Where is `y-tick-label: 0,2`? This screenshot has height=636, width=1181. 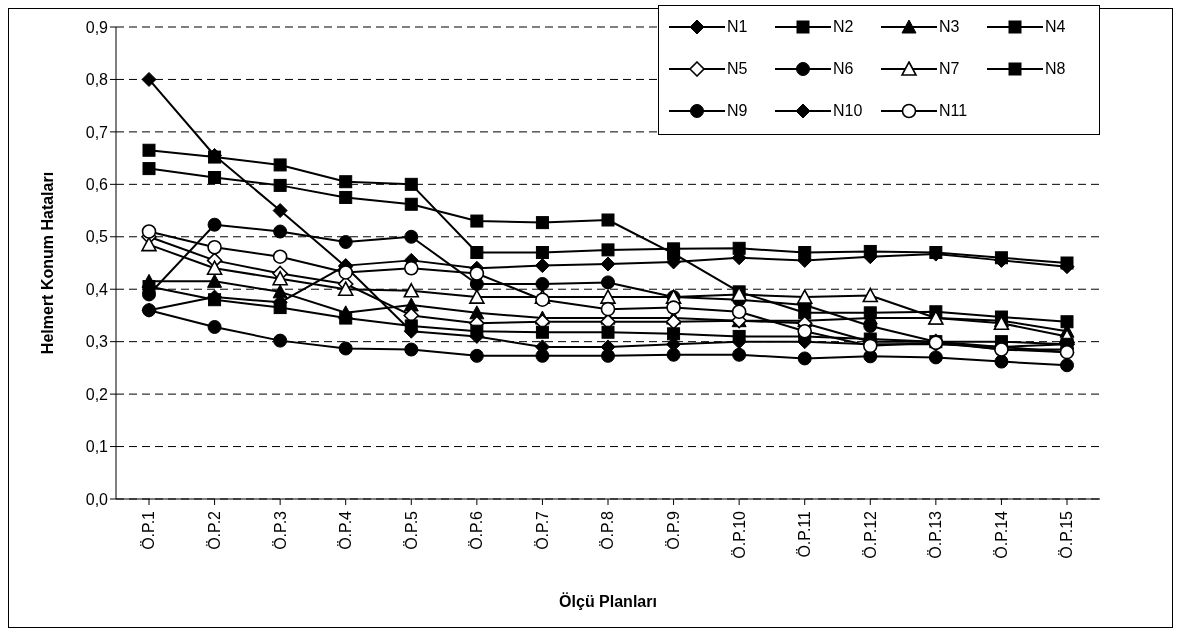
y-tick-label: 0,2 is located at coordinates (97, 394).